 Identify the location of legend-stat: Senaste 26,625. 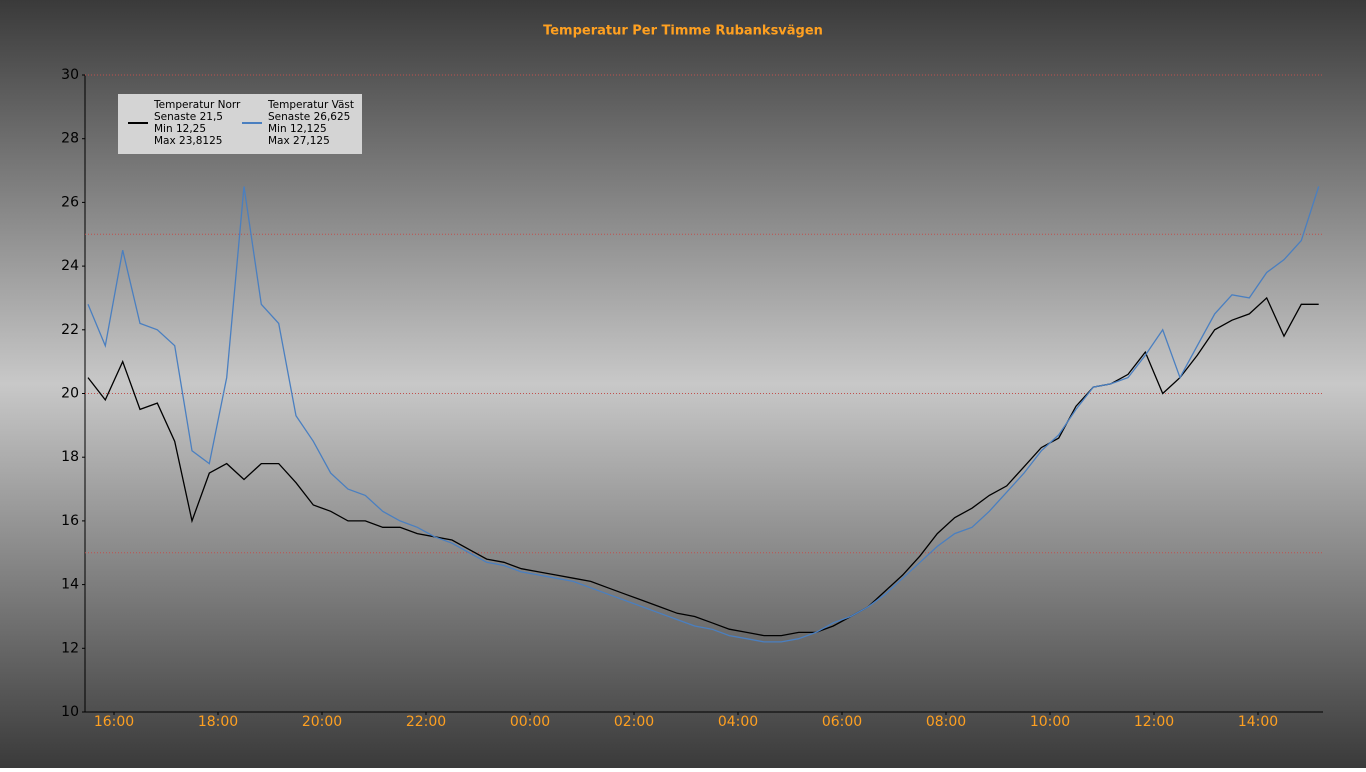
(309, 117).